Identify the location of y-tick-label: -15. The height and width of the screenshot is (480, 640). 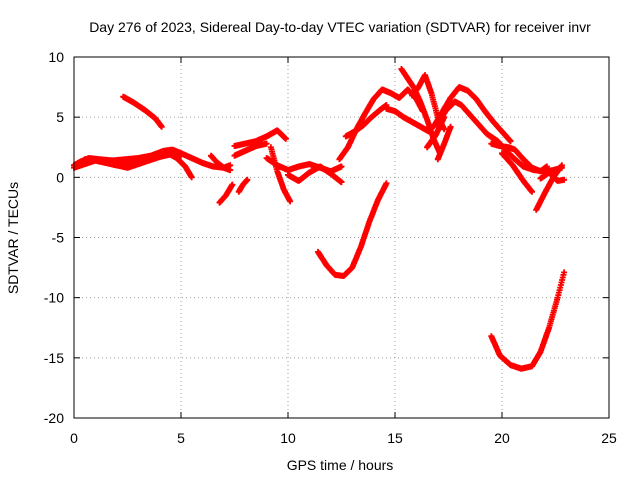
(54, 358).